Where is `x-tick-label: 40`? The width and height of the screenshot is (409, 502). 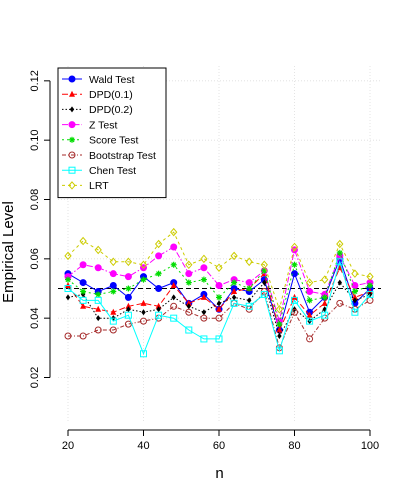
x-tick-label: 40 is located at coordinates (143, 446).